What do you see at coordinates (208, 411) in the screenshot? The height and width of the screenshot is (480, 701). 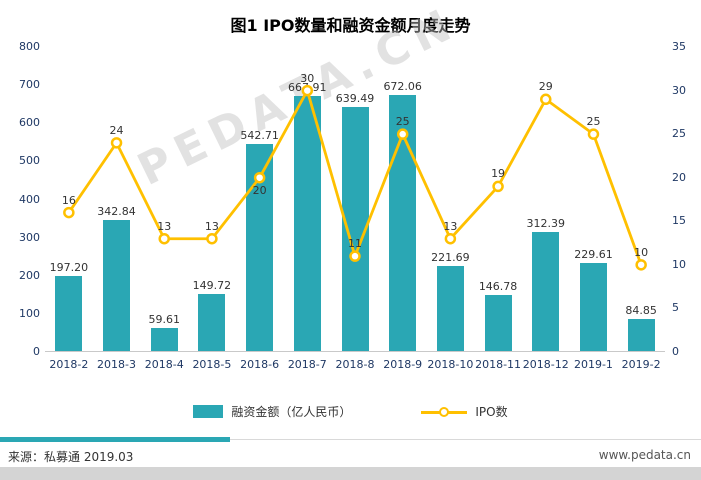 I see `bar-swatch-icon` at bounding box center [208, 411].